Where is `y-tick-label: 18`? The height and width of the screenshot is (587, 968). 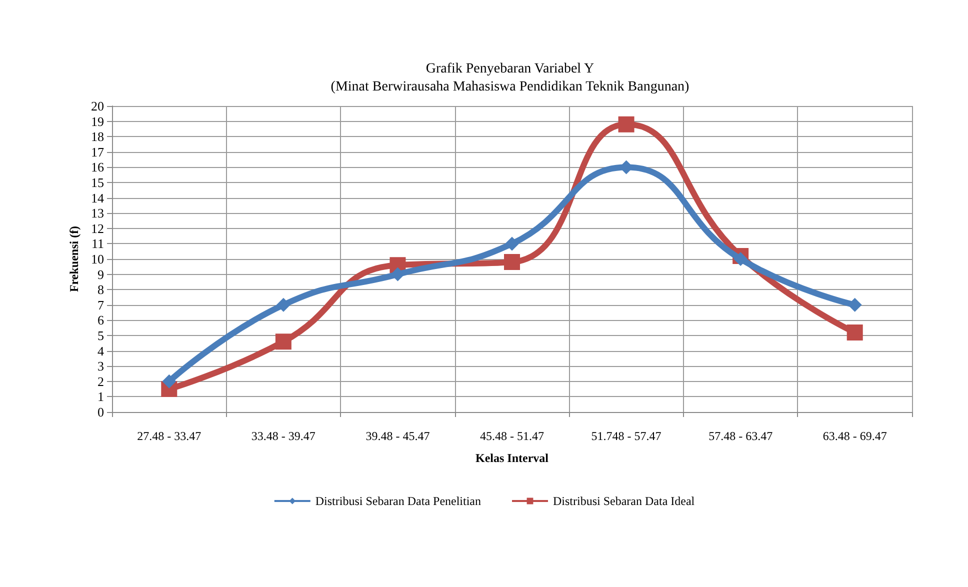 y-tick-label: 18 is located at coordinates (97, 136).